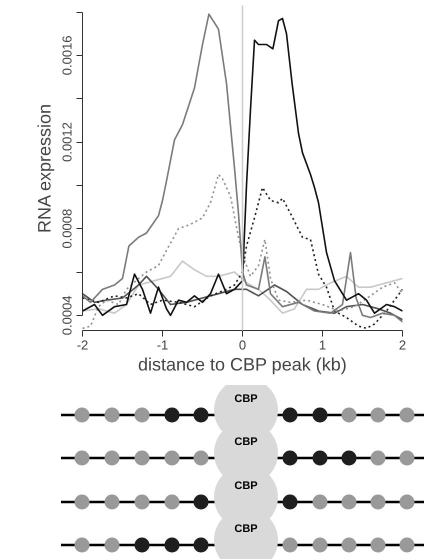 Image resolution: width=424 pixels, height=559 pixels. What do you see at coordinates (322, 345) in the screenshot?
I see `x-tick-label: 1` at bounding box center [322, 345].